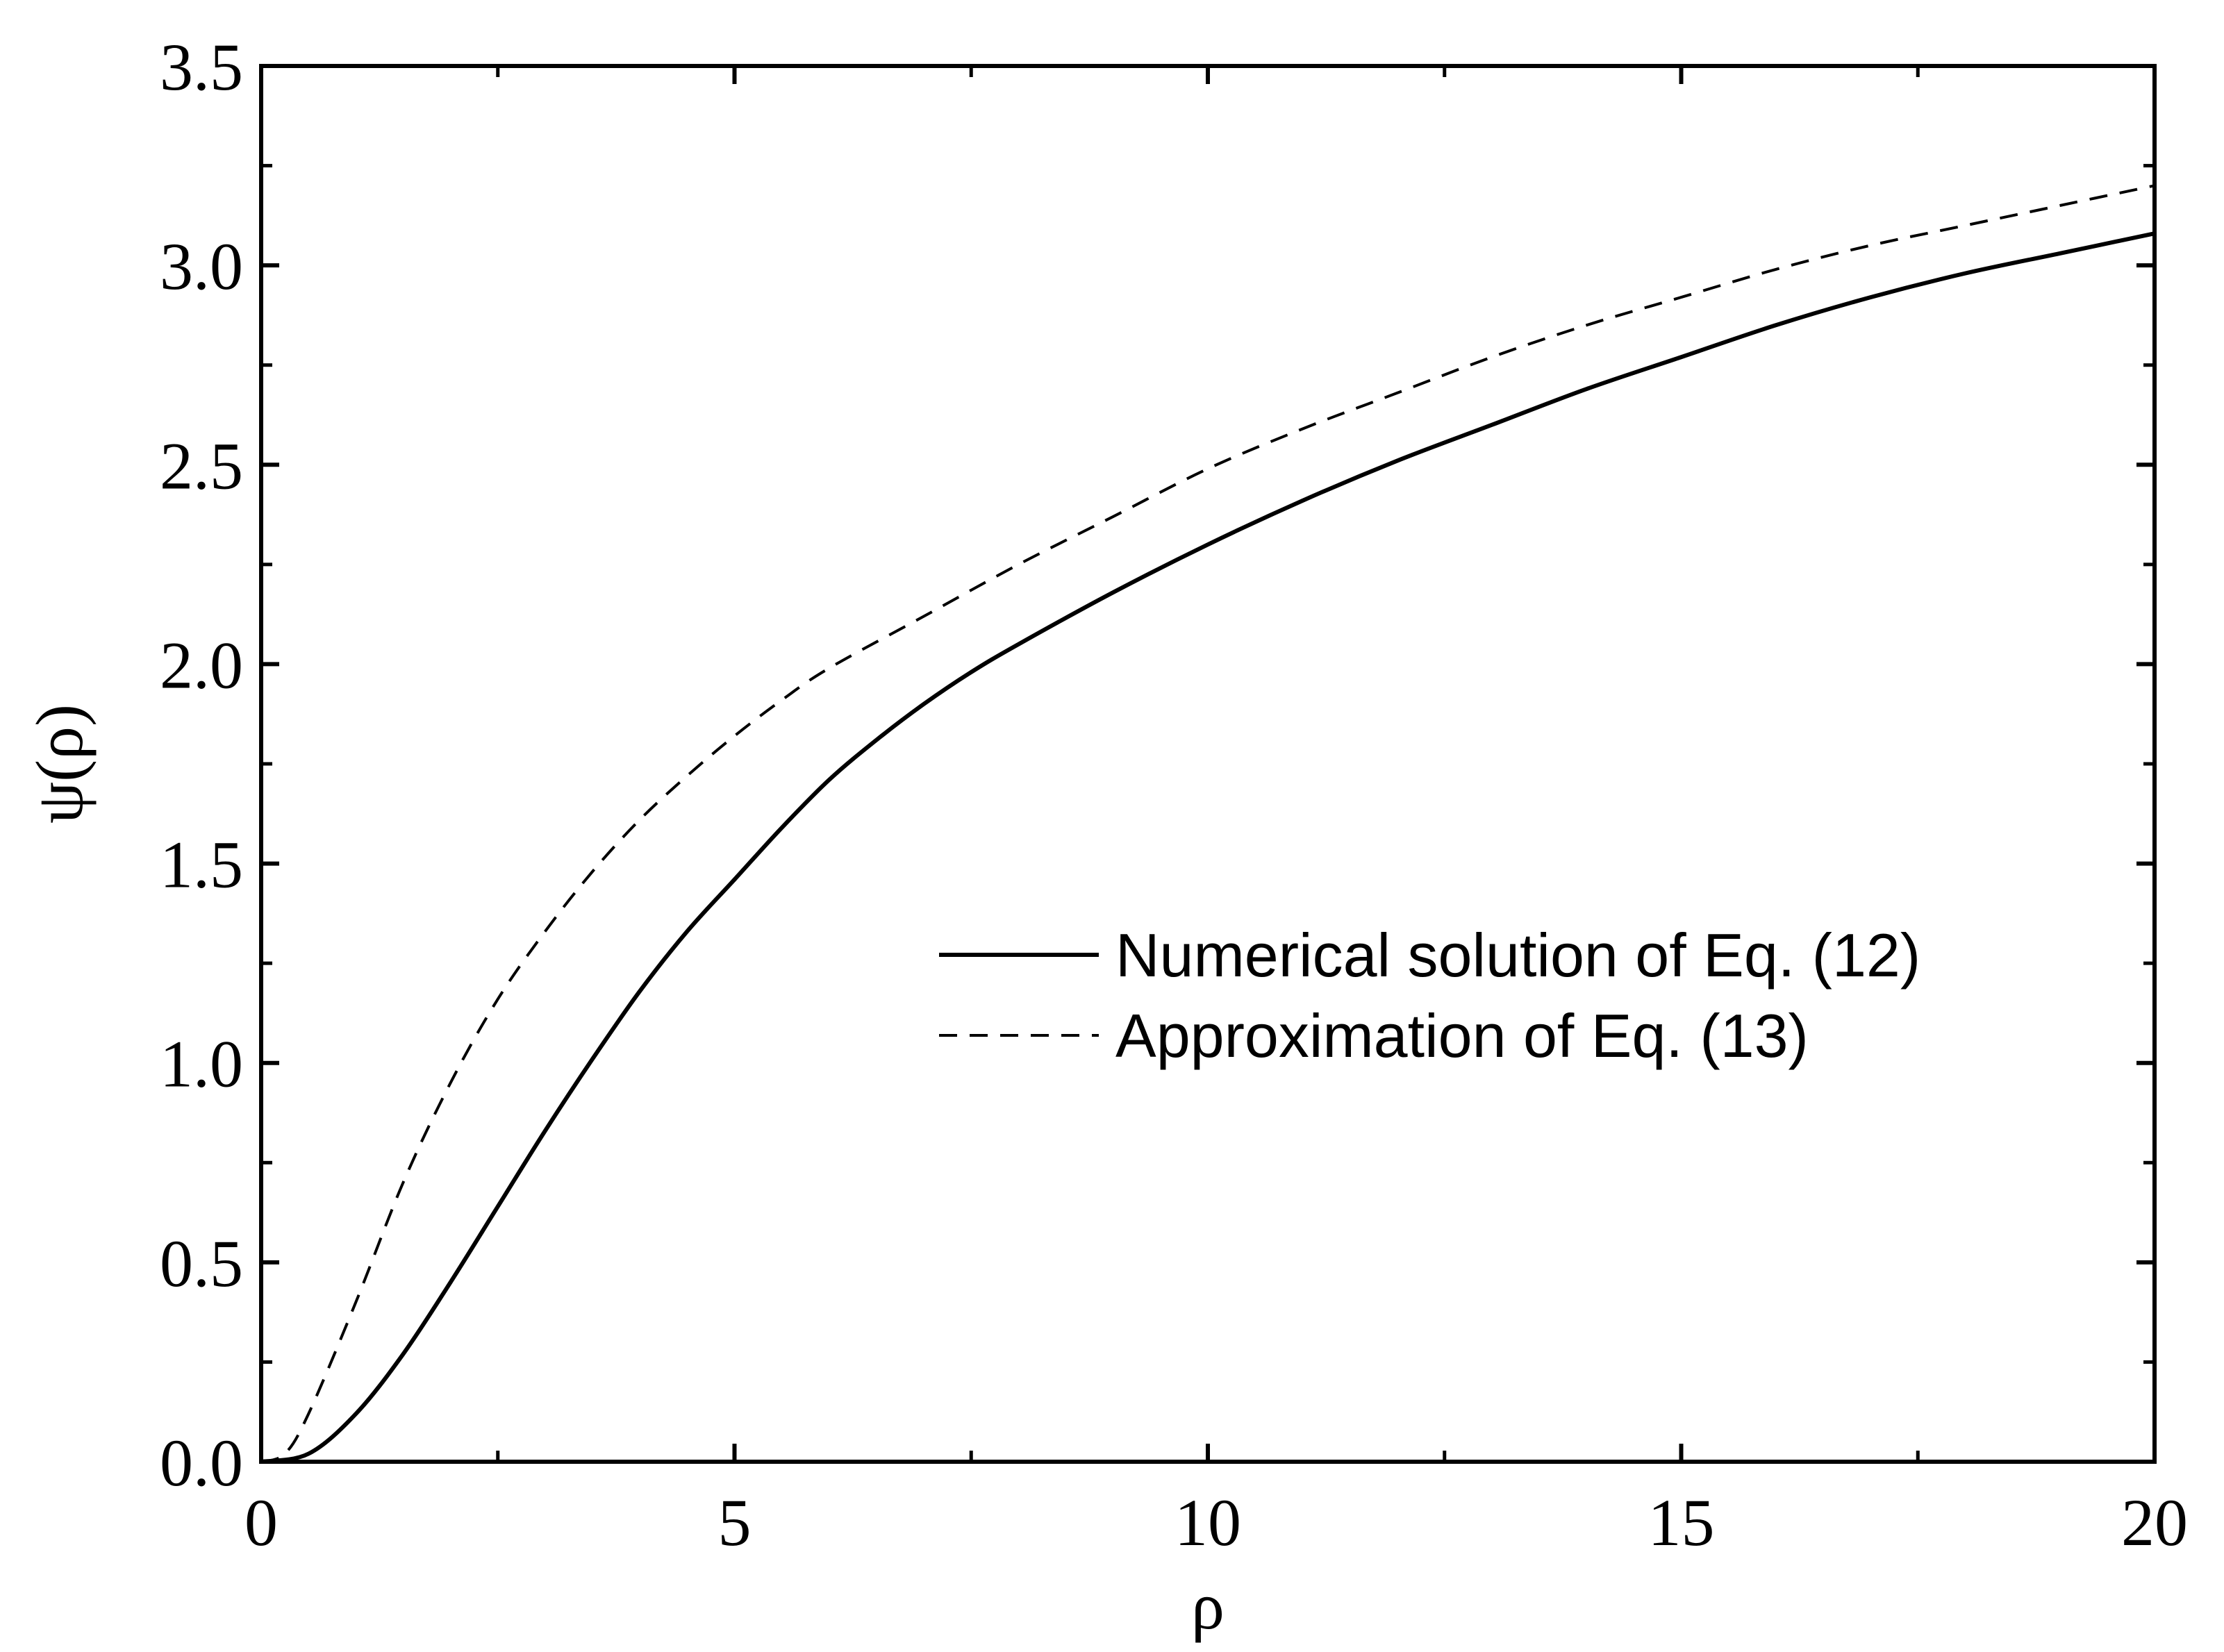 The height and width of the screenshot is (1652, 2224). I want to click on y-tick-label: 0.0, so click(201, 1463).